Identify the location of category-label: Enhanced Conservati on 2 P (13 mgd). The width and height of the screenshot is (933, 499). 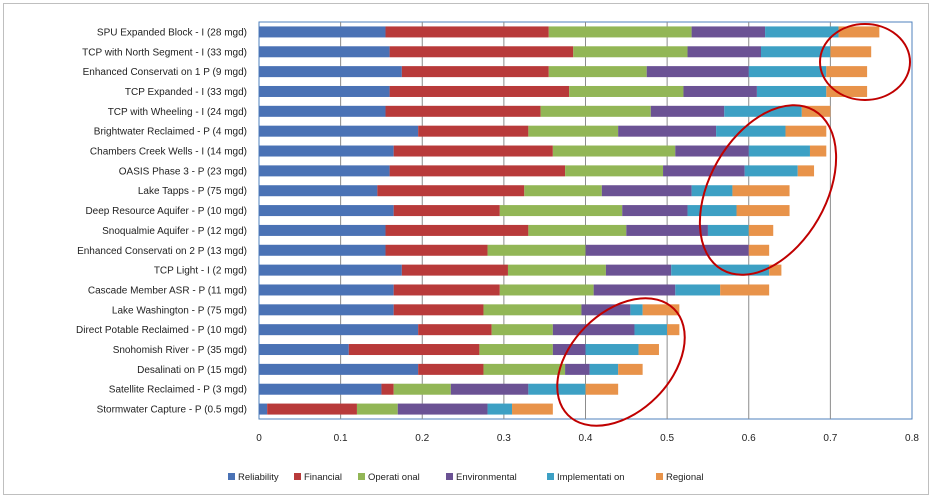
(162, 251).